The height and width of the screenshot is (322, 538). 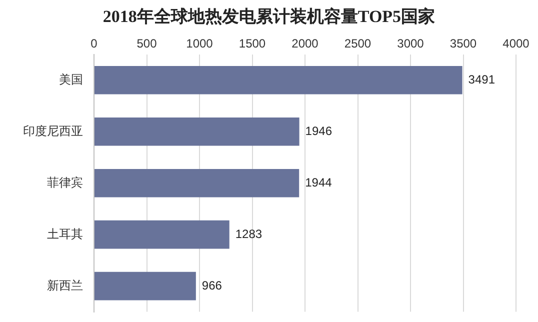 What do you see at coordinates (200, 43) in the screenshot?
I see `x-tick-label: 1000` at bounding box center [200, 43].